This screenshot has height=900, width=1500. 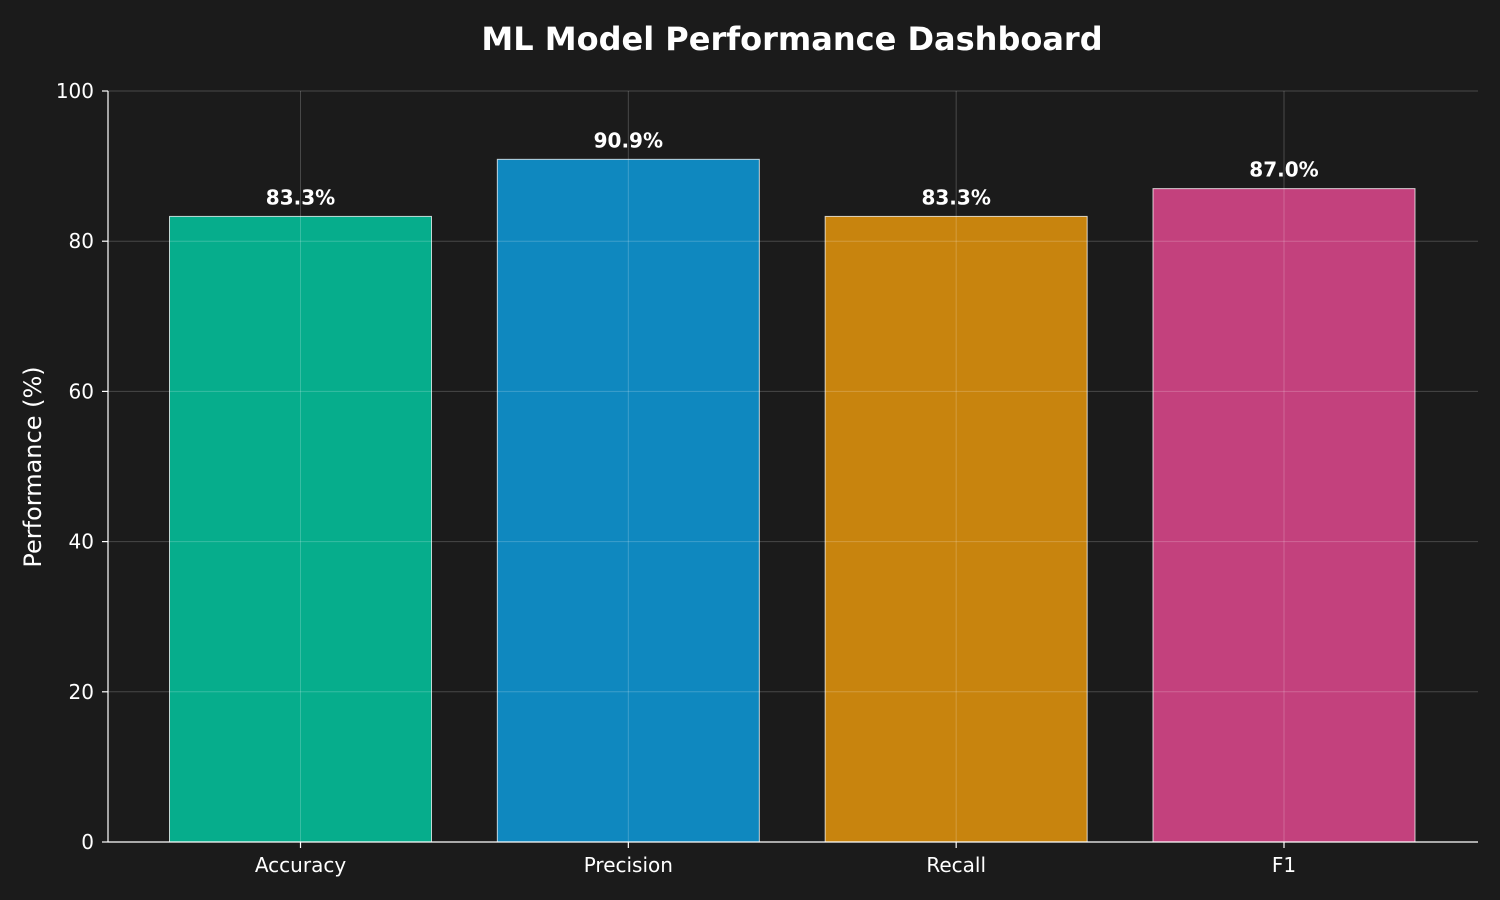 What do you see at coordinates (300, 529) in the screenshot?
I see `bar-accuracy` at bounding box center [300, 529].